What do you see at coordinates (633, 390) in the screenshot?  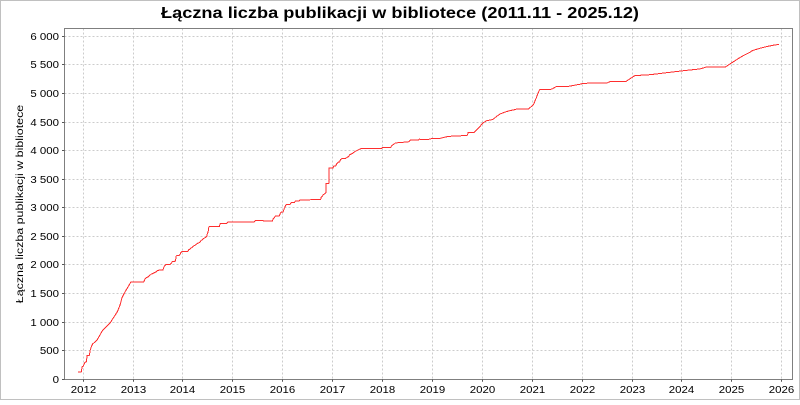 I see `svg-text: 2023` at bounding box center [633, 390].